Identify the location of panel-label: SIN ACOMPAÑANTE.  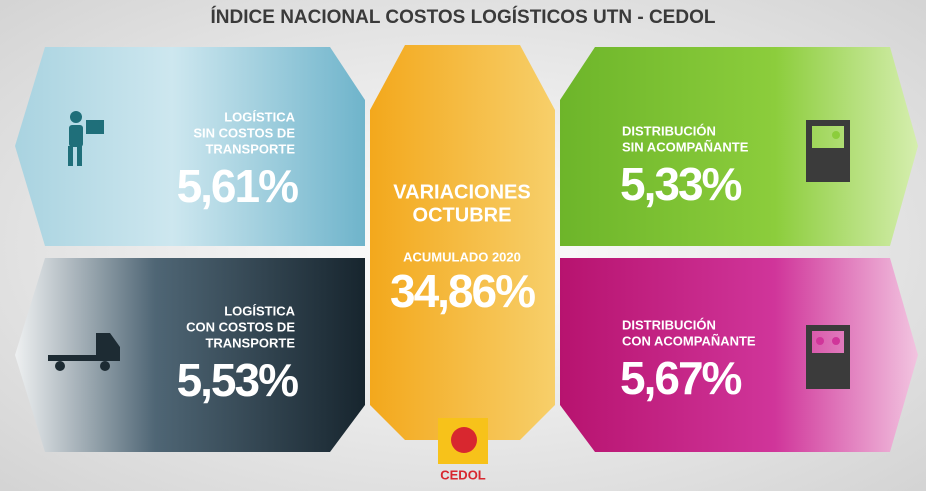
(685, 146).